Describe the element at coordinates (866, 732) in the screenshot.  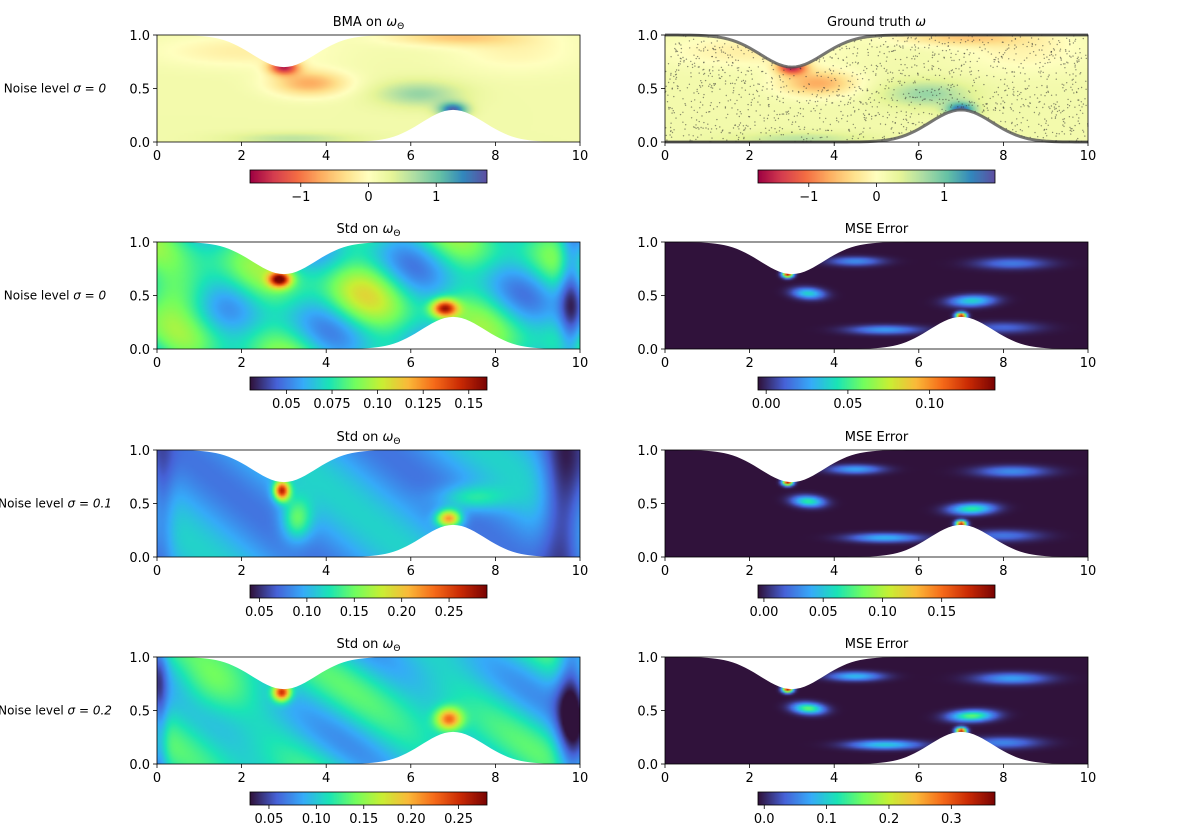
I see `panel-4-2: MSE Error 0 2 4 6 8 10 0.0 0.5 1.0 0.0 0.1 0.2 0.3` at that location.